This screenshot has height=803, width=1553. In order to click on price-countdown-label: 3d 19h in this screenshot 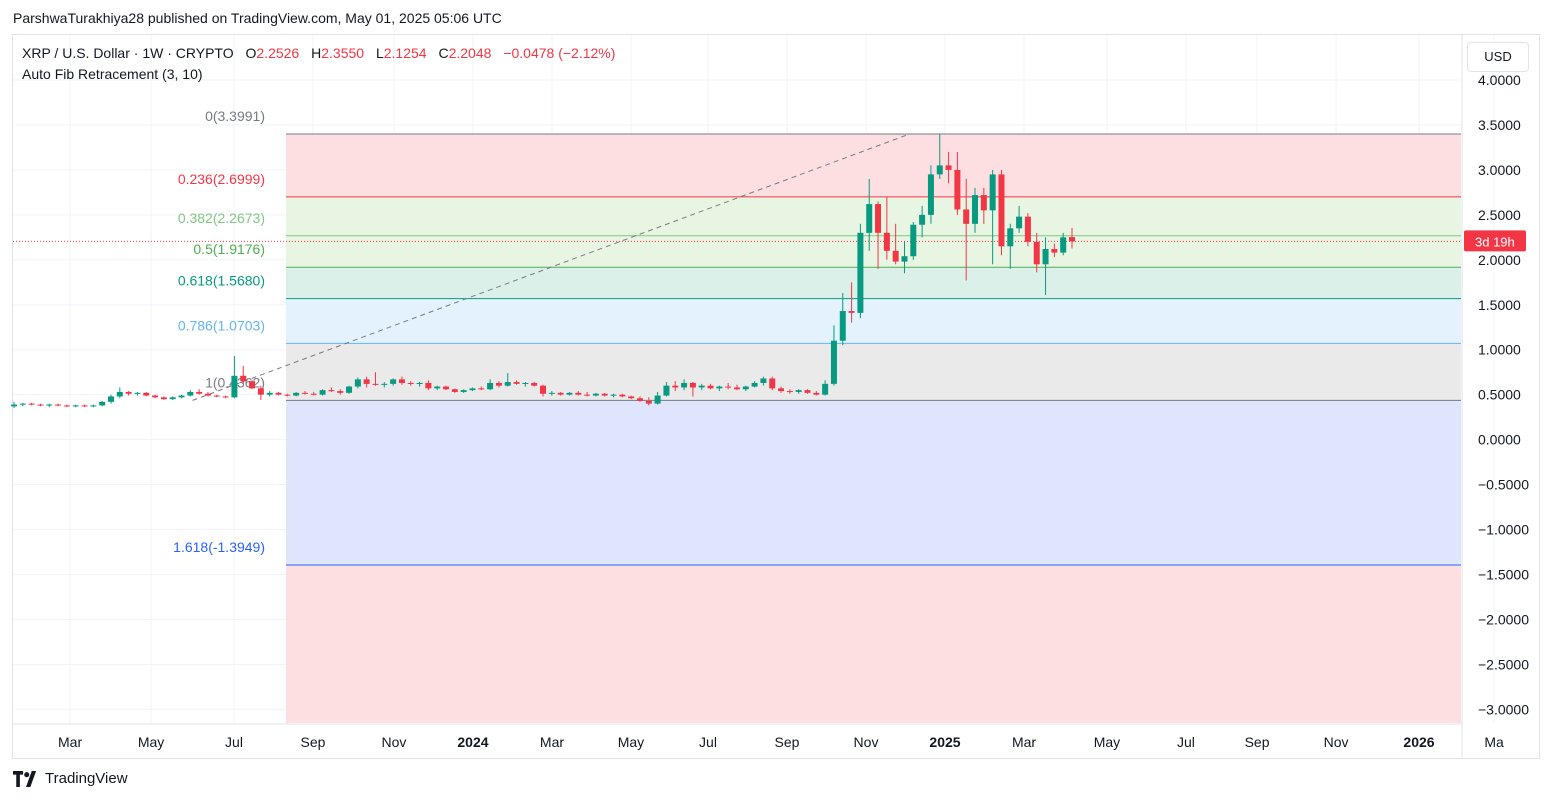, I will do `click(1495, 241)`.